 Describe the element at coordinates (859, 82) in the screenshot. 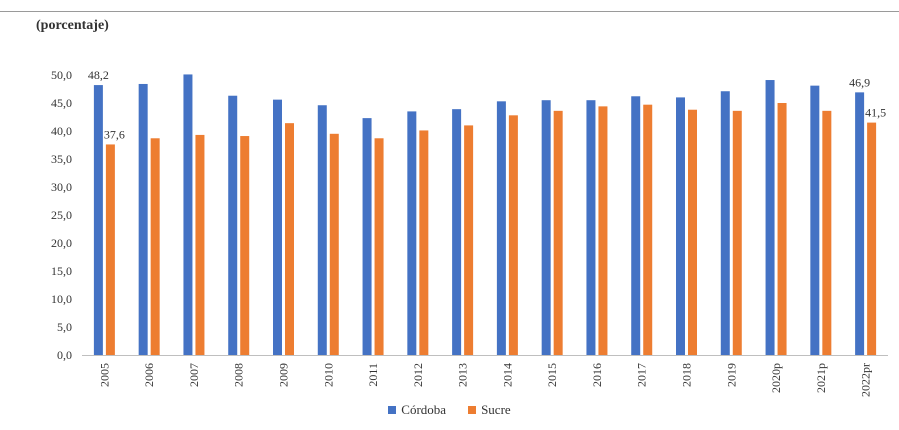

I see `data-label: 46,9` at that location.